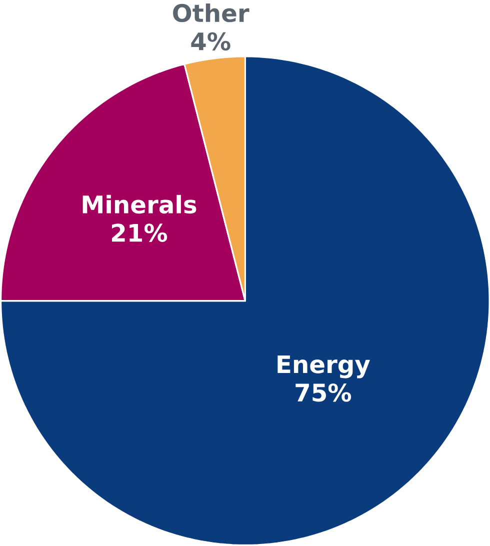 The width and height of the screenshot is (490, 546). I want to click on data-label: 21%, so click(139, 233).